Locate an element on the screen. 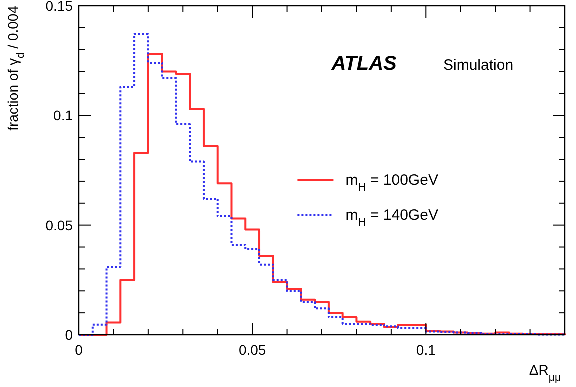 This screenshot has width=576, height=387. x-tick-label: 0.1 is located at coordinates (426, 350).